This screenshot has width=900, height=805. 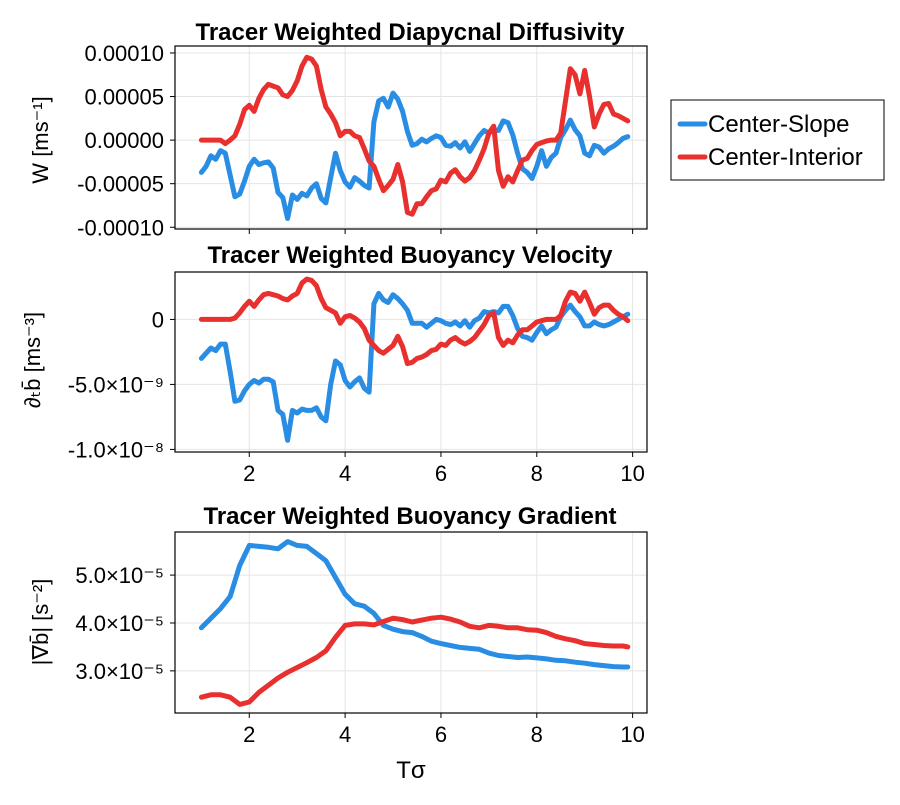 I want to click on legend-label-center-slope: Center-Slope, so click(x=778, y=124).